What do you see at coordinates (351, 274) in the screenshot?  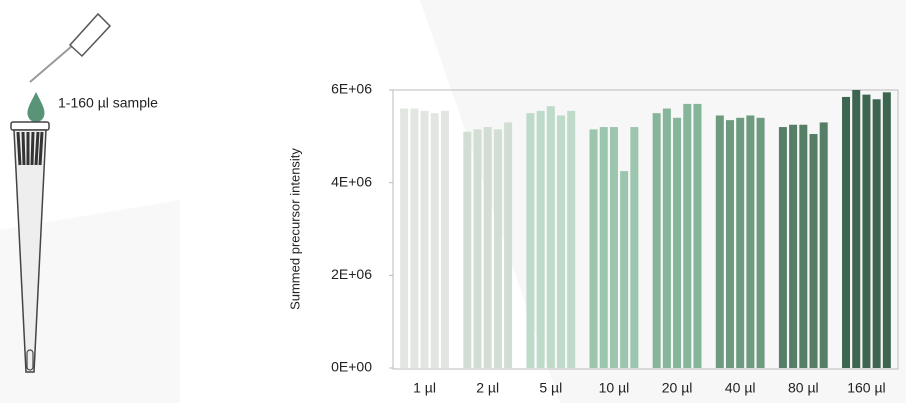 I see `y-tick-label: 2E+06` at bounding box center [351, 274].